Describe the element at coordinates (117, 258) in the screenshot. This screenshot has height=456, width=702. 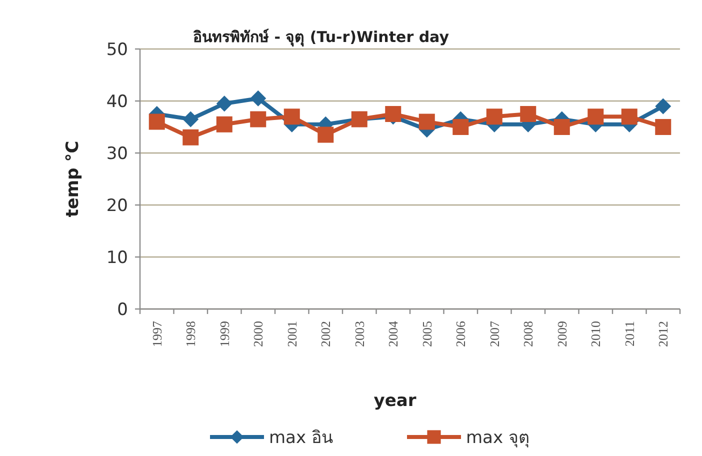
I see `y-tick-label: 10` at that location.